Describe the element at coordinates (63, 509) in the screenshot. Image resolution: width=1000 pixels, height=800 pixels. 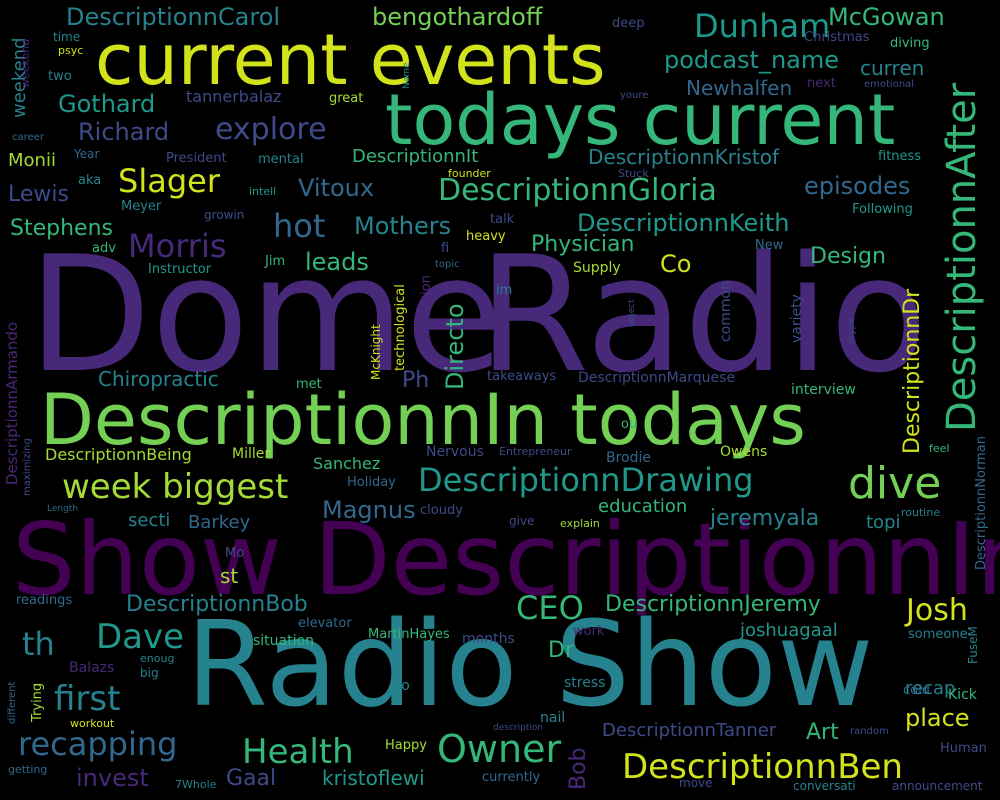
I see `word-length: Length` at that location.